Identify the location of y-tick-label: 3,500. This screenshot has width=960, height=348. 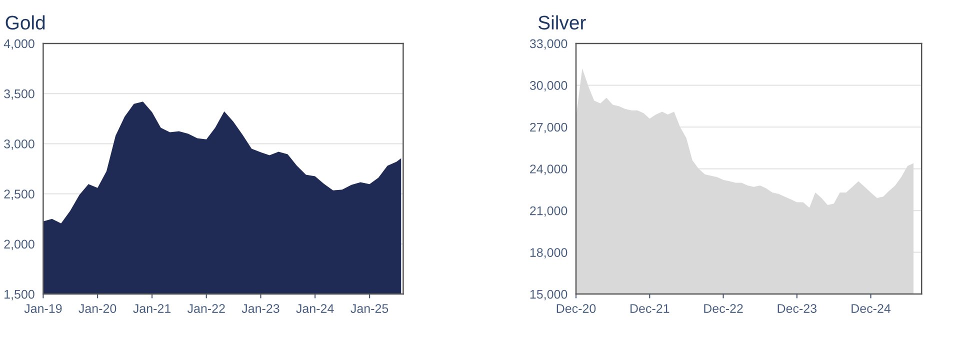
(19, 94).